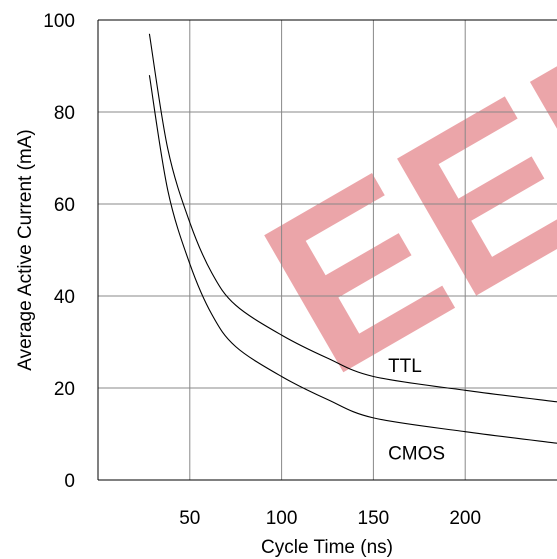 Image resolution: width=557 pixels, height=559 pixels. I want to click on series-label-ttl: TTL, so click(405, 366).